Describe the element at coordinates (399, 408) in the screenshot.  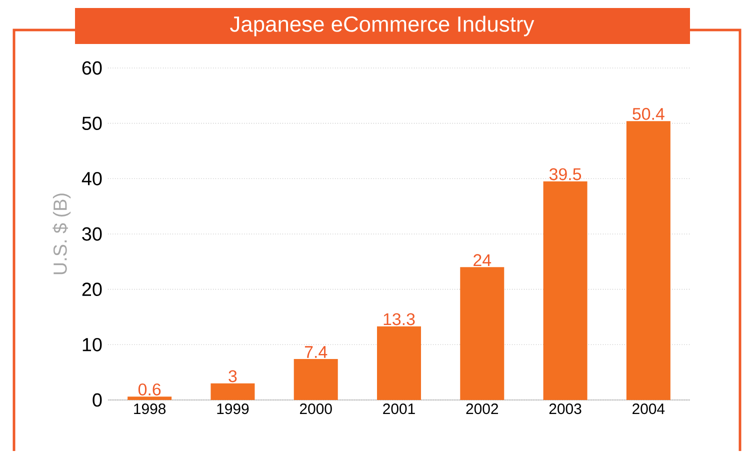
I see `x-tick-label: 2001` at that location.